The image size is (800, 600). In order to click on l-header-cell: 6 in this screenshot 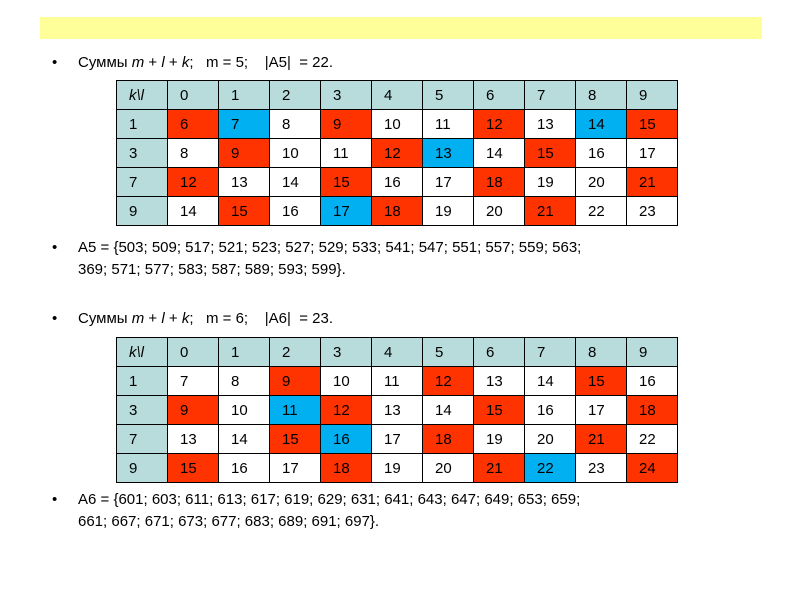, I will do `click(499, 95)`.